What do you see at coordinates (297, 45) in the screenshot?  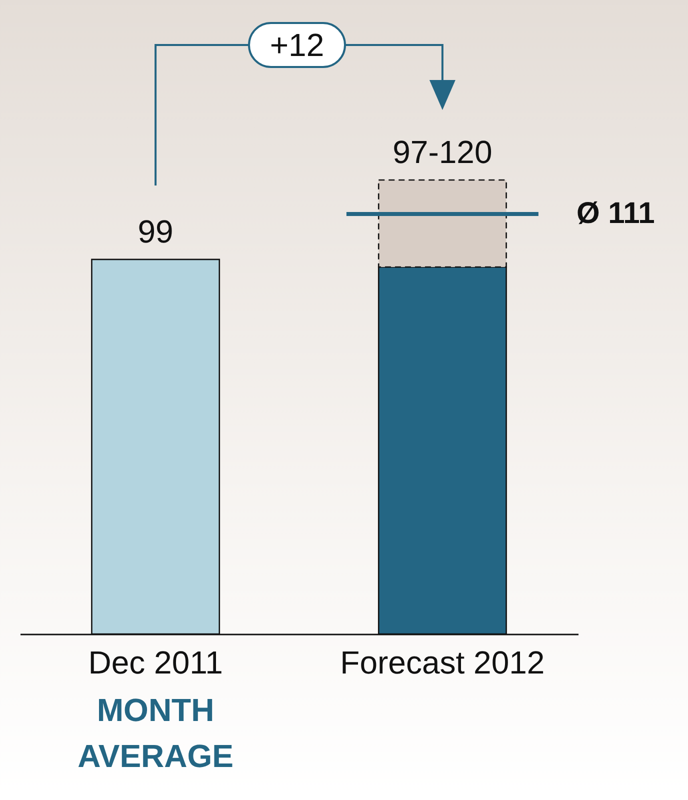 I see `text: +12` at bounding box center [297, 45].